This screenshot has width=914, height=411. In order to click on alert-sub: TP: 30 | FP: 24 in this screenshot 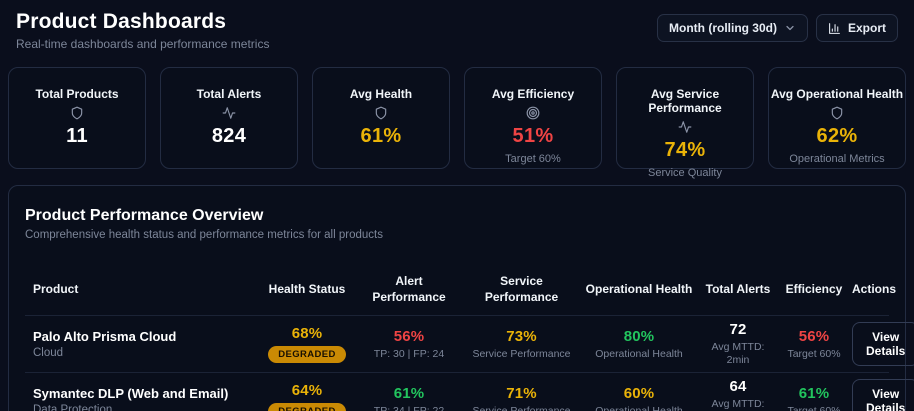, I will do `click(409, 353)`.